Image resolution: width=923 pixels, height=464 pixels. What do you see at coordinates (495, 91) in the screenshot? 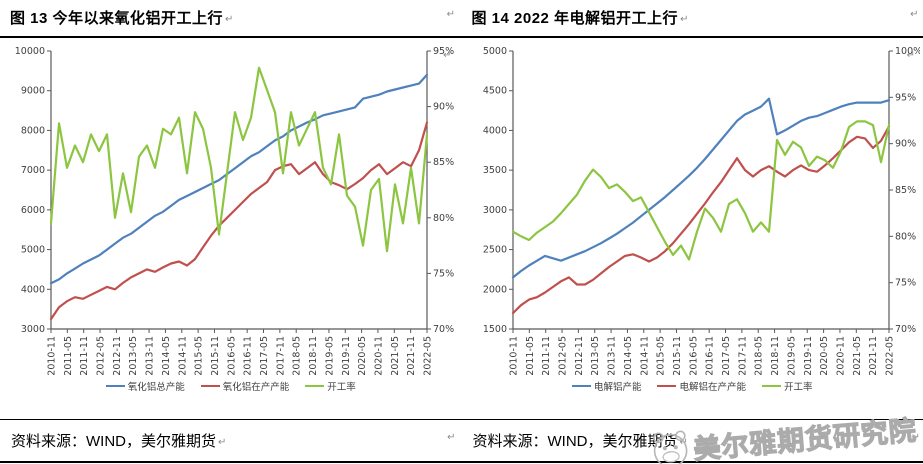
I see `svg-text: 4500` at bounding box center [495, 91].